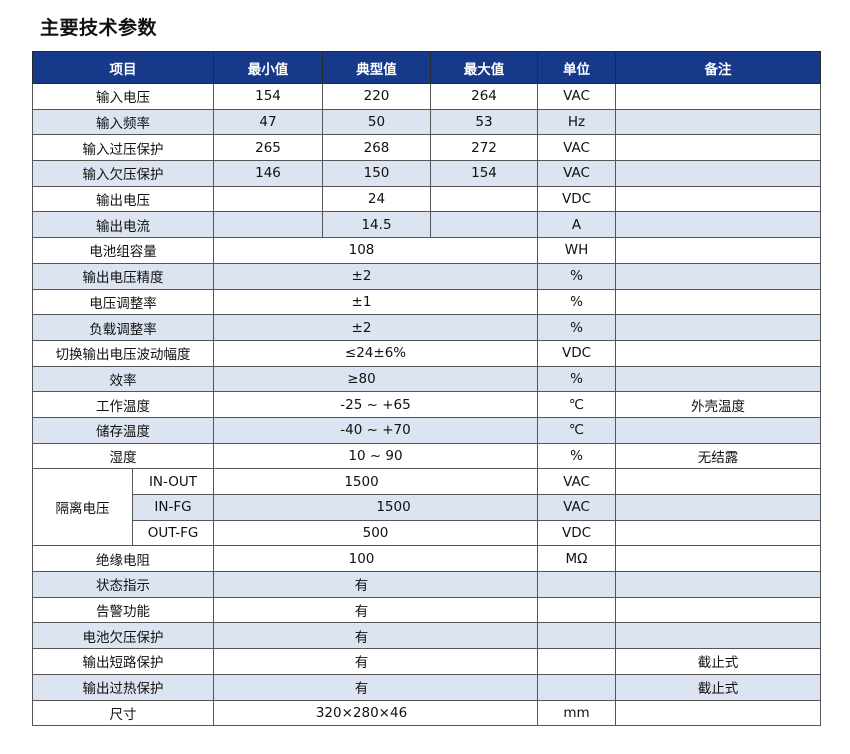 The image size is (850, 754). I want to click on cell-unit: A, so click(576, 225).